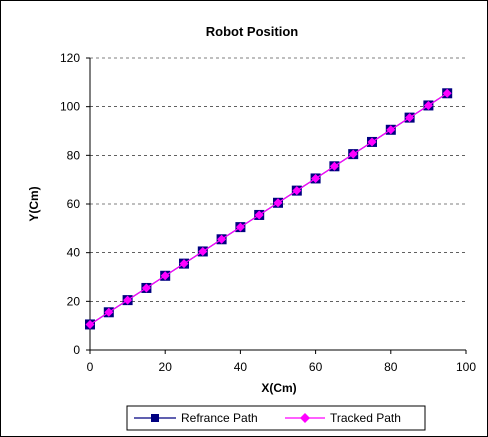 Image resolution: width=488 pixels, height=437 pixels. I want to click on y-tick-label: 20, so click(74, 301).